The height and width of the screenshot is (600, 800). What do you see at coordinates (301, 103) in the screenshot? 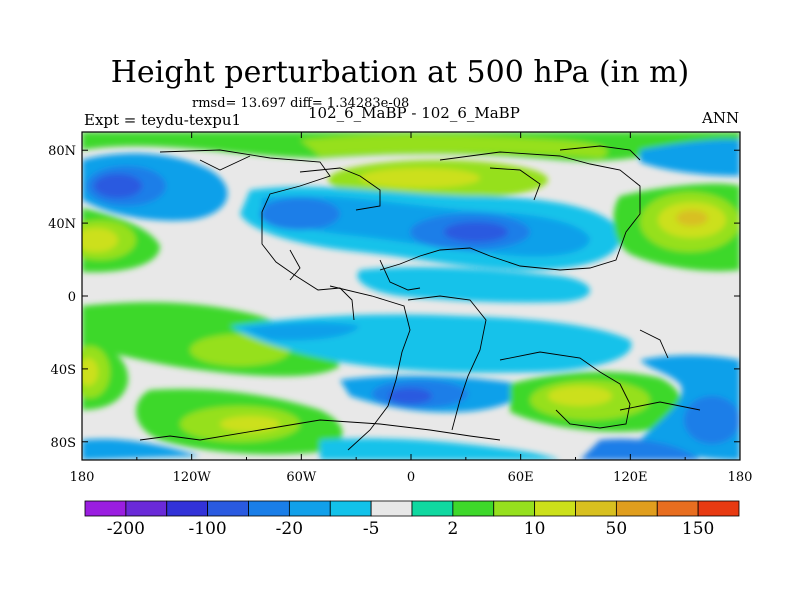
I see `stats-label: rmsd= 13.697 diff= 1.34283e-08` at bounding box center [301, 103].